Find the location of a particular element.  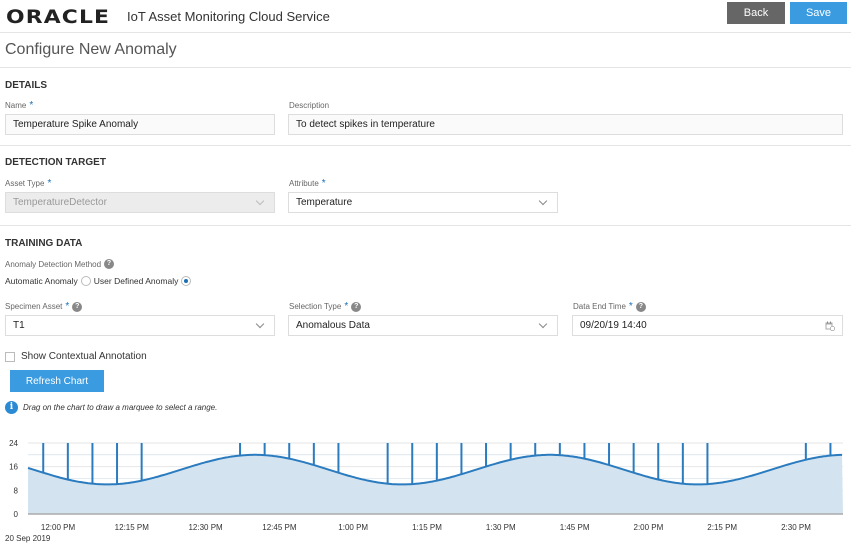

oracle-logo: ORACLE is located at coordinates (58, 17).